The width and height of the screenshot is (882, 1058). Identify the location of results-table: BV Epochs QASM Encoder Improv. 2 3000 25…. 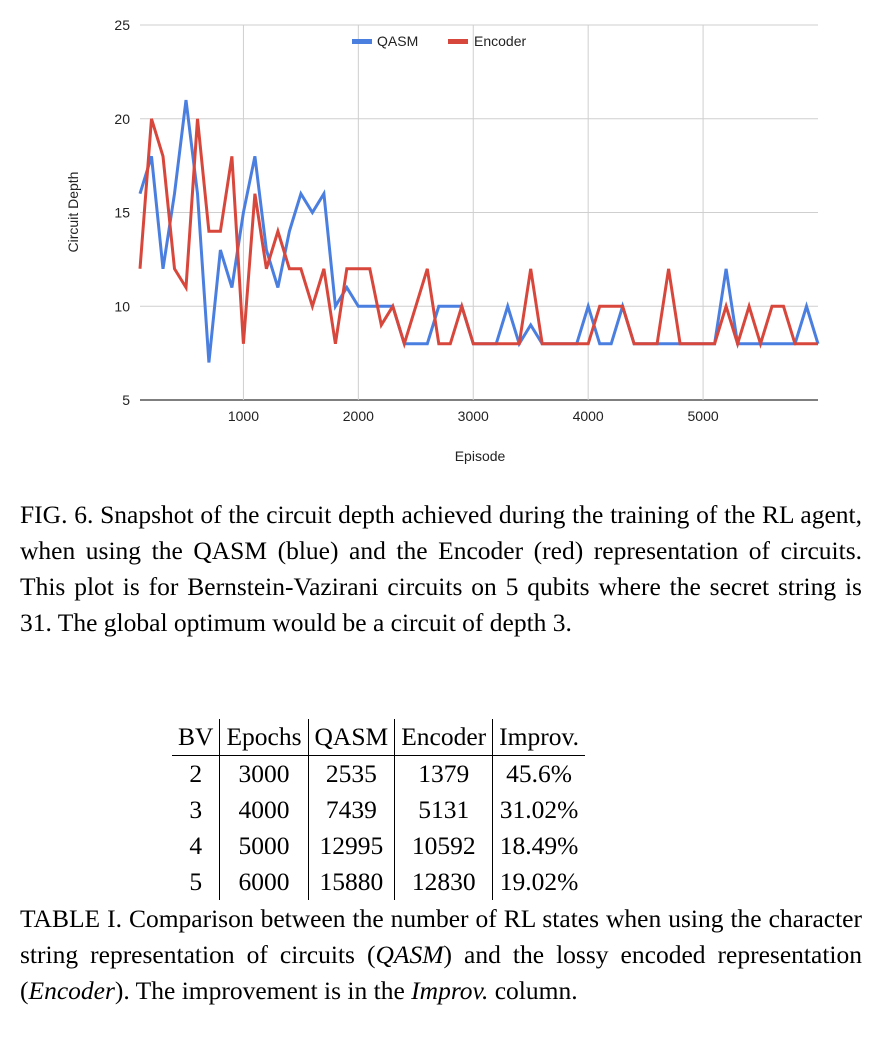
(378, 809).